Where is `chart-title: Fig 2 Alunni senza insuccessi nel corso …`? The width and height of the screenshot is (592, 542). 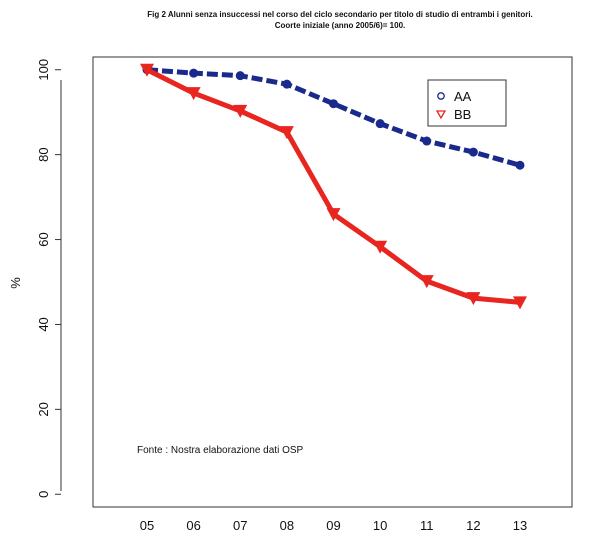 chart-title: Fig 2 Alunni senza insuccessi nel corso … is located at coordinates (340, 14).